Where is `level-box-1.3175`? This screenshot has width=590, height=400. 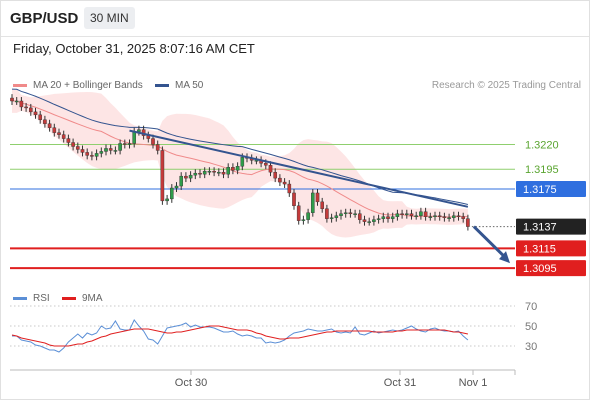
level-box-1.3175 is located at coordinates (551, 189).